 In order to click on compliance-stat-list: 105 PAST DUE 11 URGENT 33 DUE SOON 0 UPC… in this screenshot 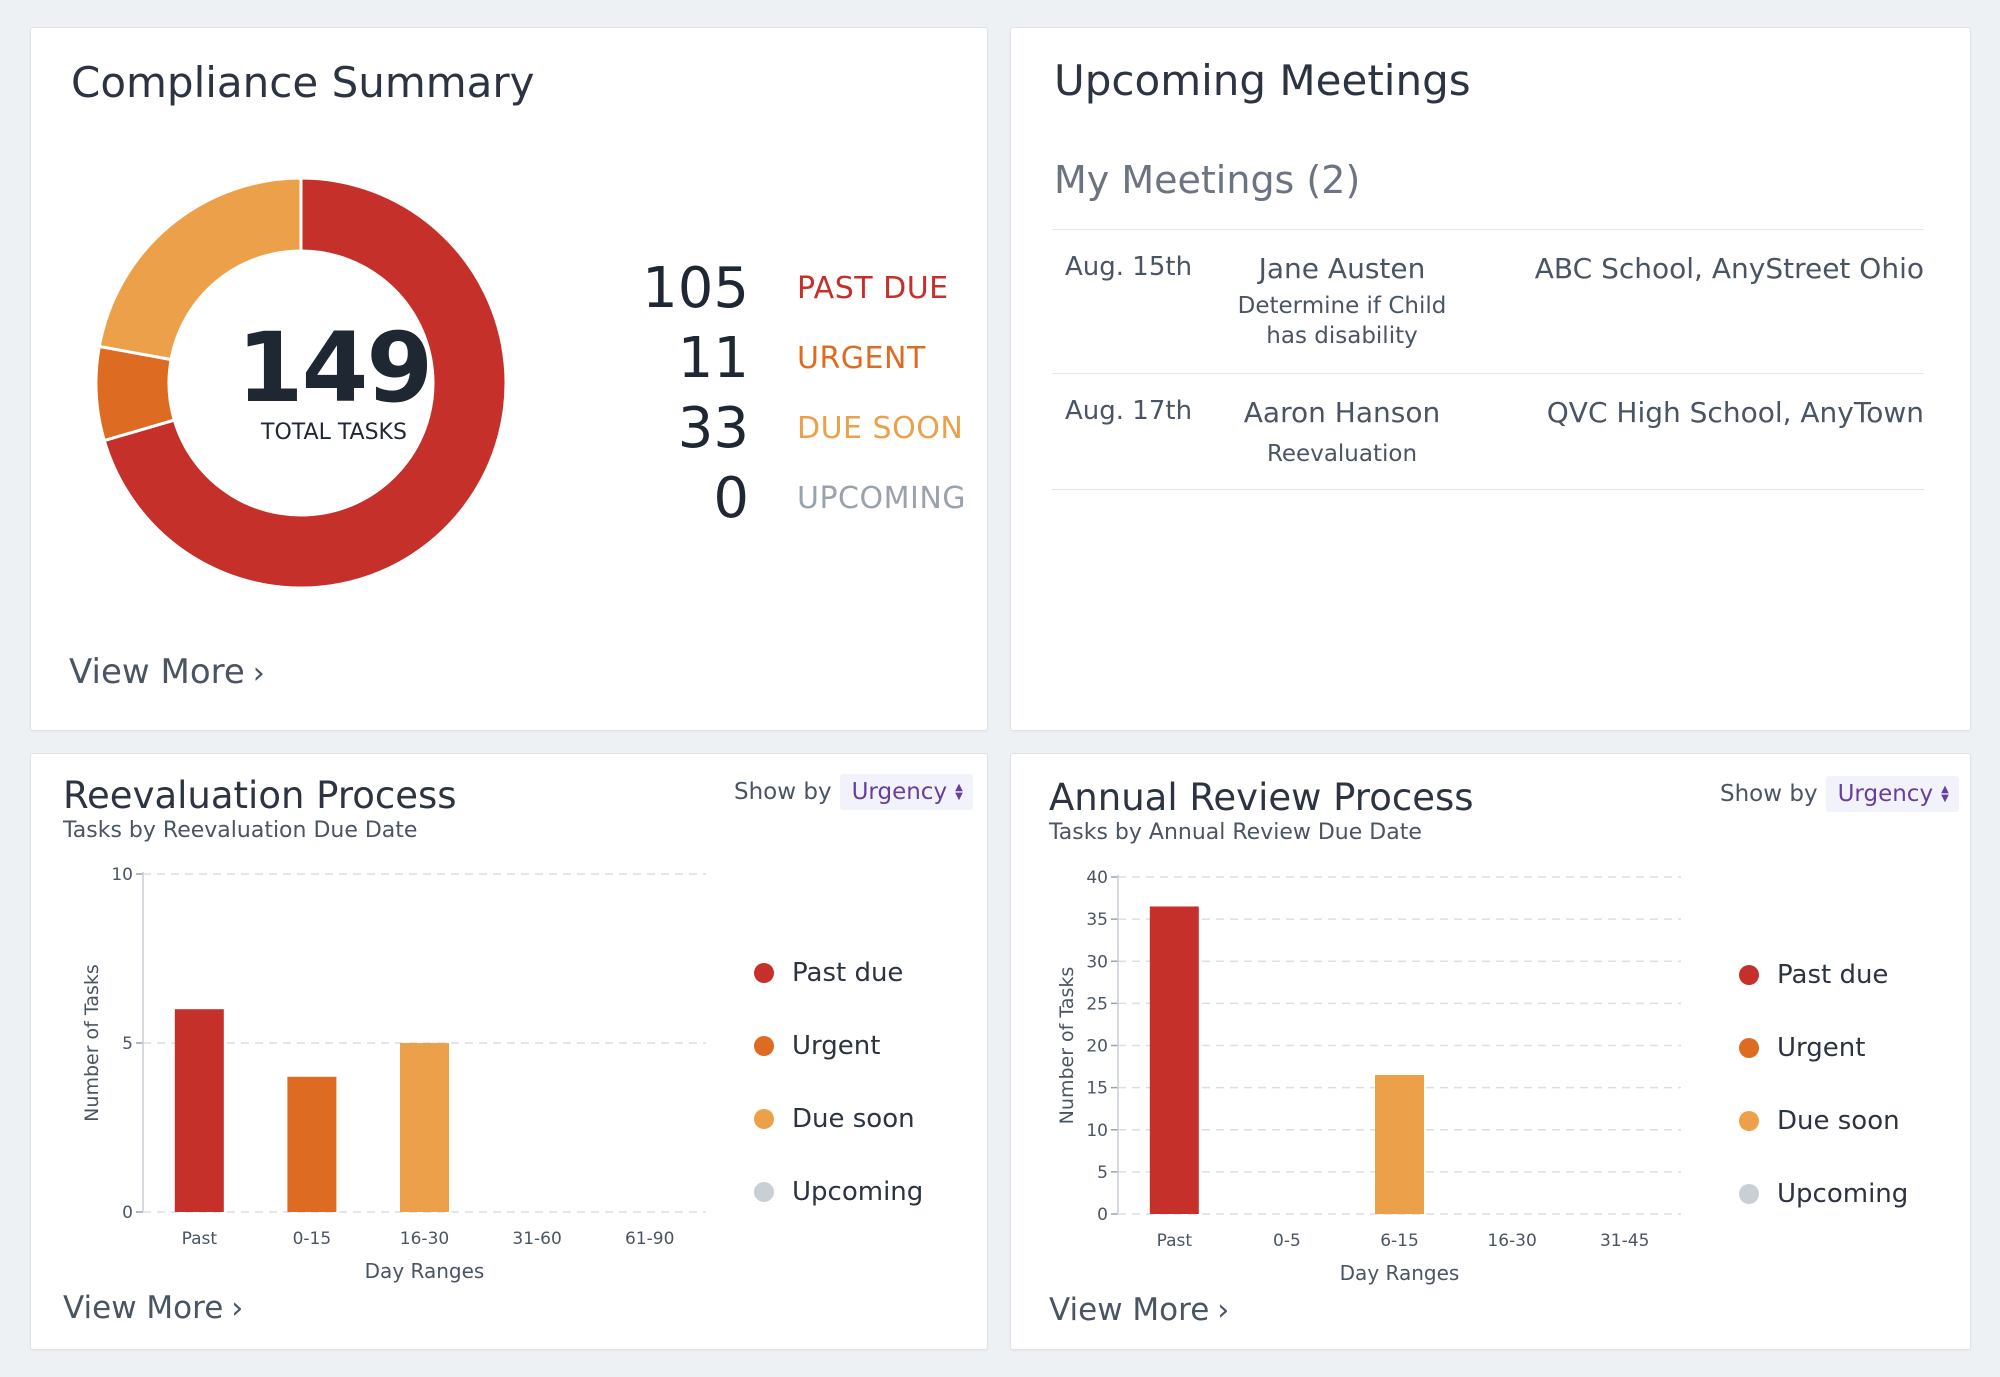, I will do `click(783, 393)`.